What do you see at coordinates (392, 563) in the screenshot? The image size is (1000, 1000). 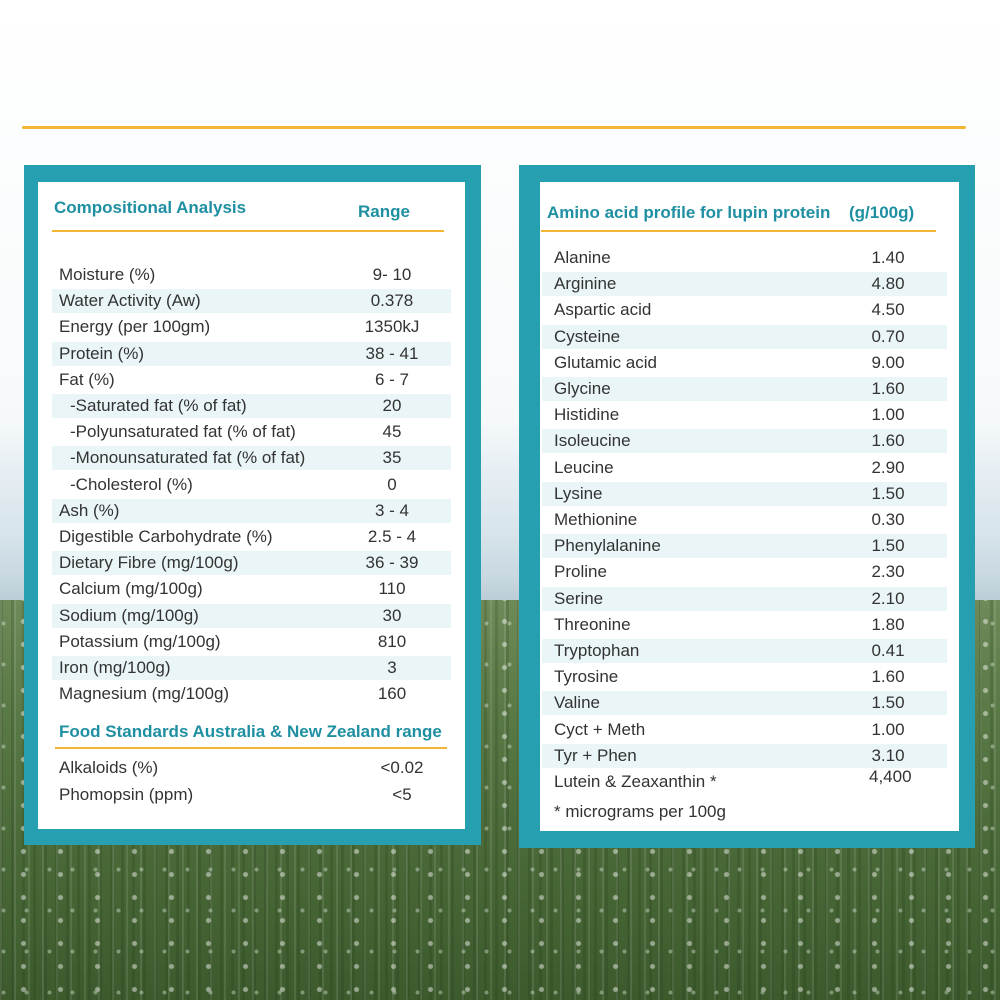 I see `composition-row-value: 36 - 39` at bounding box center [392, 563].